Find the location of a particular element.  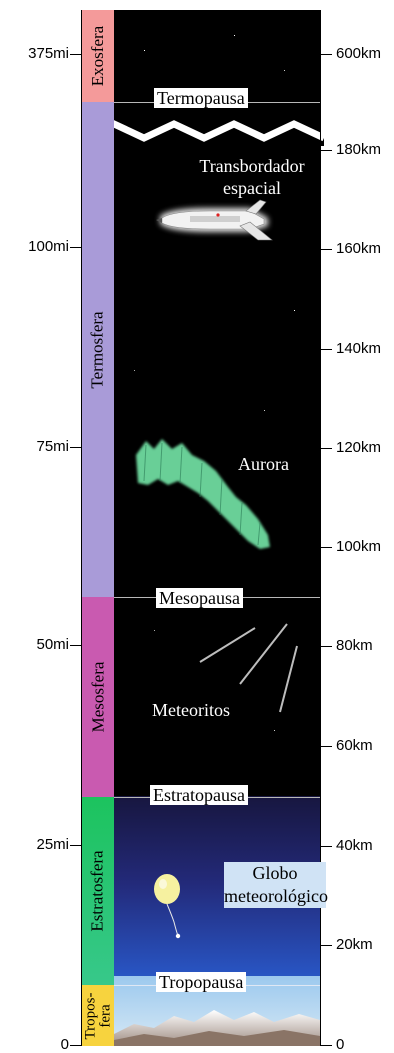

tick-label: 25mi is located at coordinates (52, 844).